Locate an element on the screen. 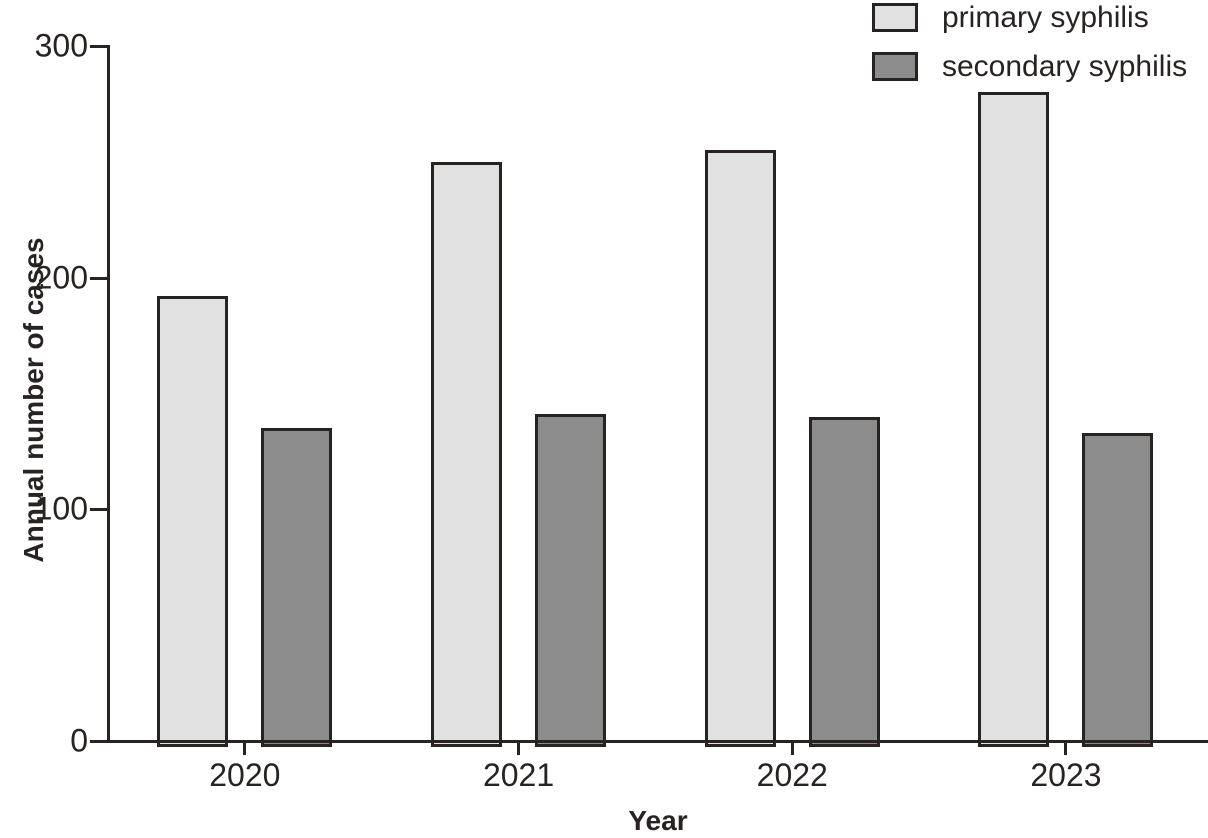 The image size is (1208, 838). x-tick-label-2021: 2021 is located at coordinates (518, 775).